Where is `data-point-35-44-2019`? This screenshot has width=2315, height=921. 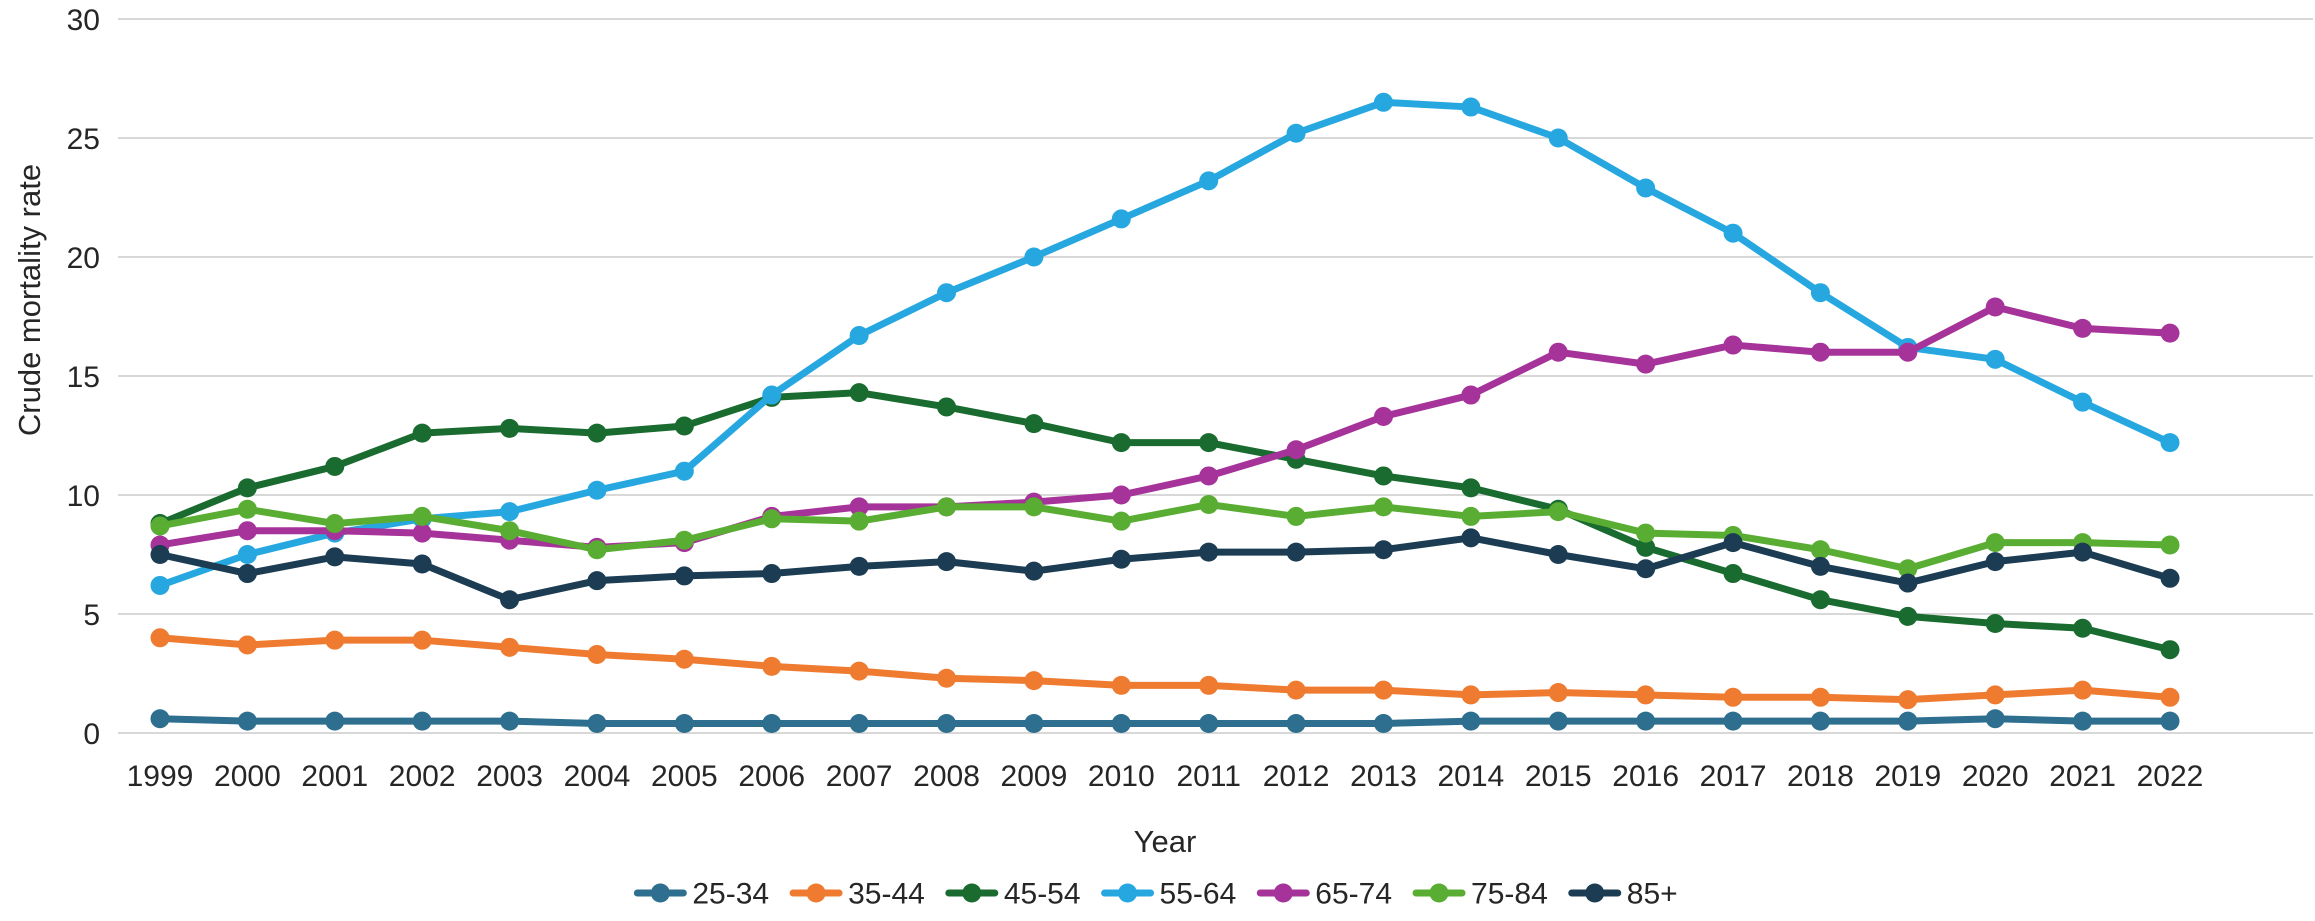
data-point-35-44-2019 is located at coordinates (1908, 700).